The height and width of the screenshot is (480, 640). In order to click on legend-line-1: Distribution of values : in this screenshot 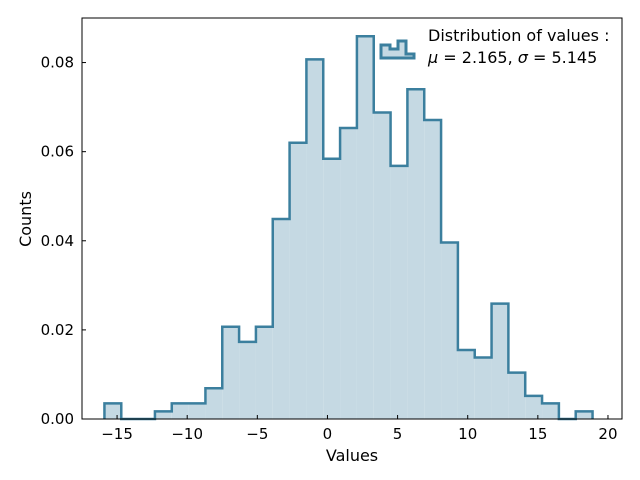, I will do `click(518, 35)`.